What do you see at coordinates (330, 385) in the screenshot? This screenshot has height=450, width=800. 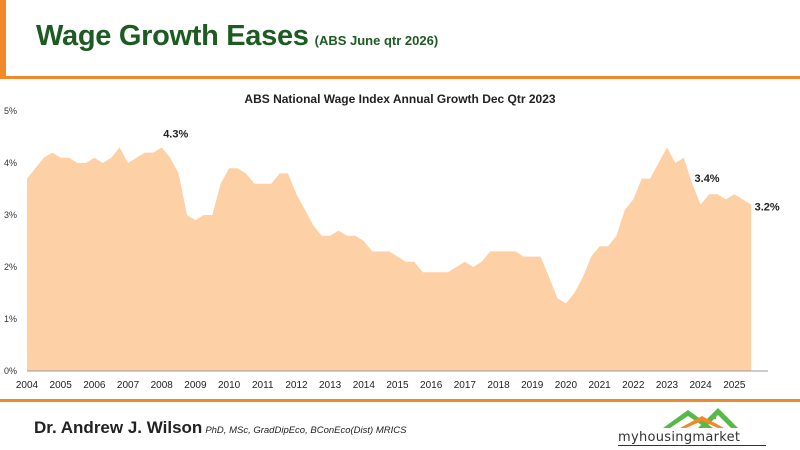 I see `x-tick-label: 2013` at bounding box center [330, 385].